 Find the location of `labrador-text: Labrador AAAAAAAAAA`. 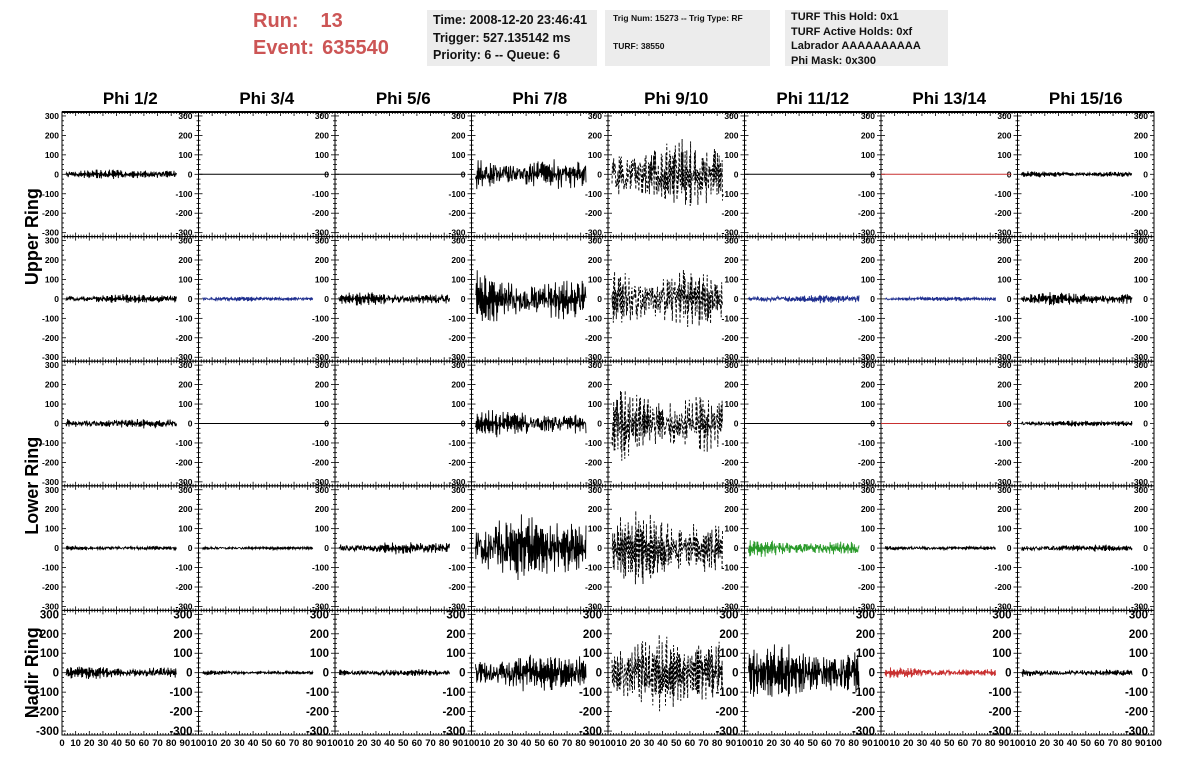

labrador-text: Labrador AAAAAAAAAA is located at coordinates (856, 46).